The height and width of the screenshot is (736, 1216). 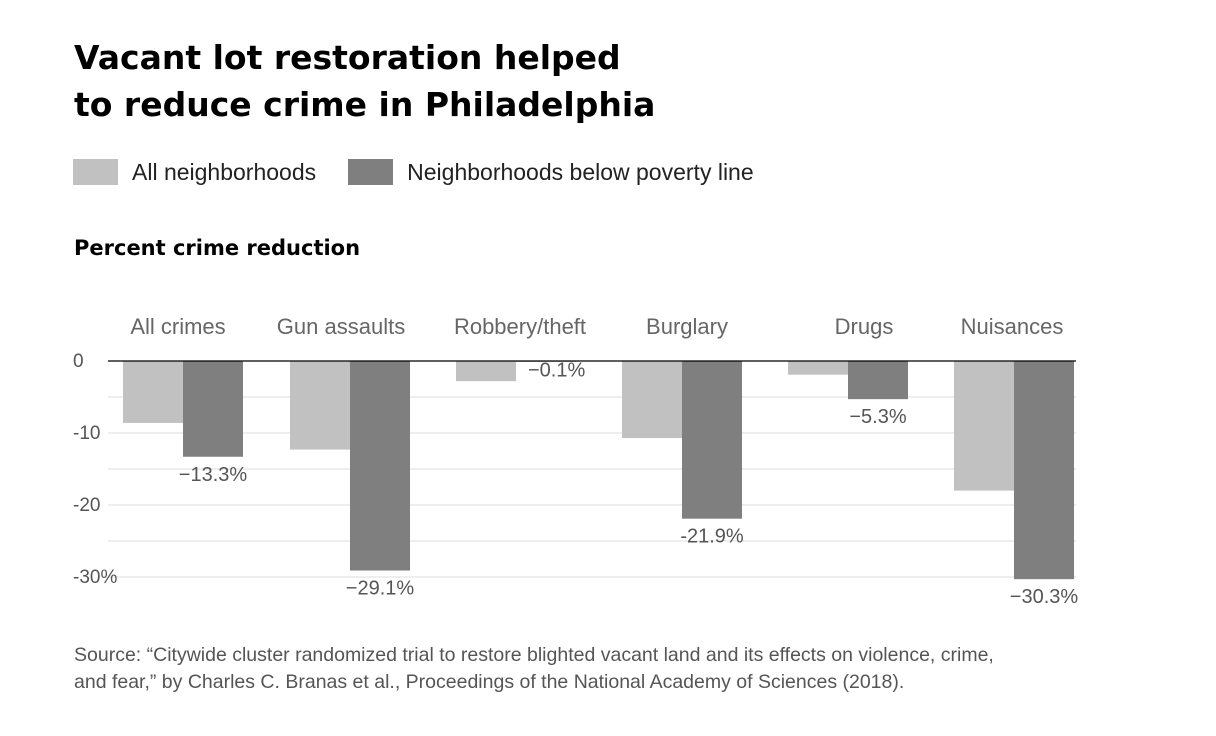 I want to click on category-label: Nuisances, so click(x=1012, y=326).